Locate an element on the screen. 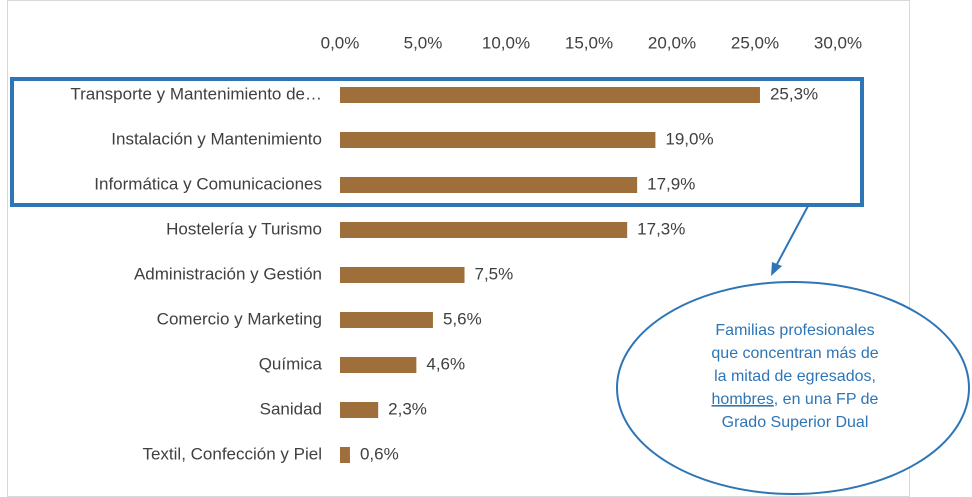 This screenshot has width=972, height=497. data-label: 4,6% is located at coordinates (445, 363).